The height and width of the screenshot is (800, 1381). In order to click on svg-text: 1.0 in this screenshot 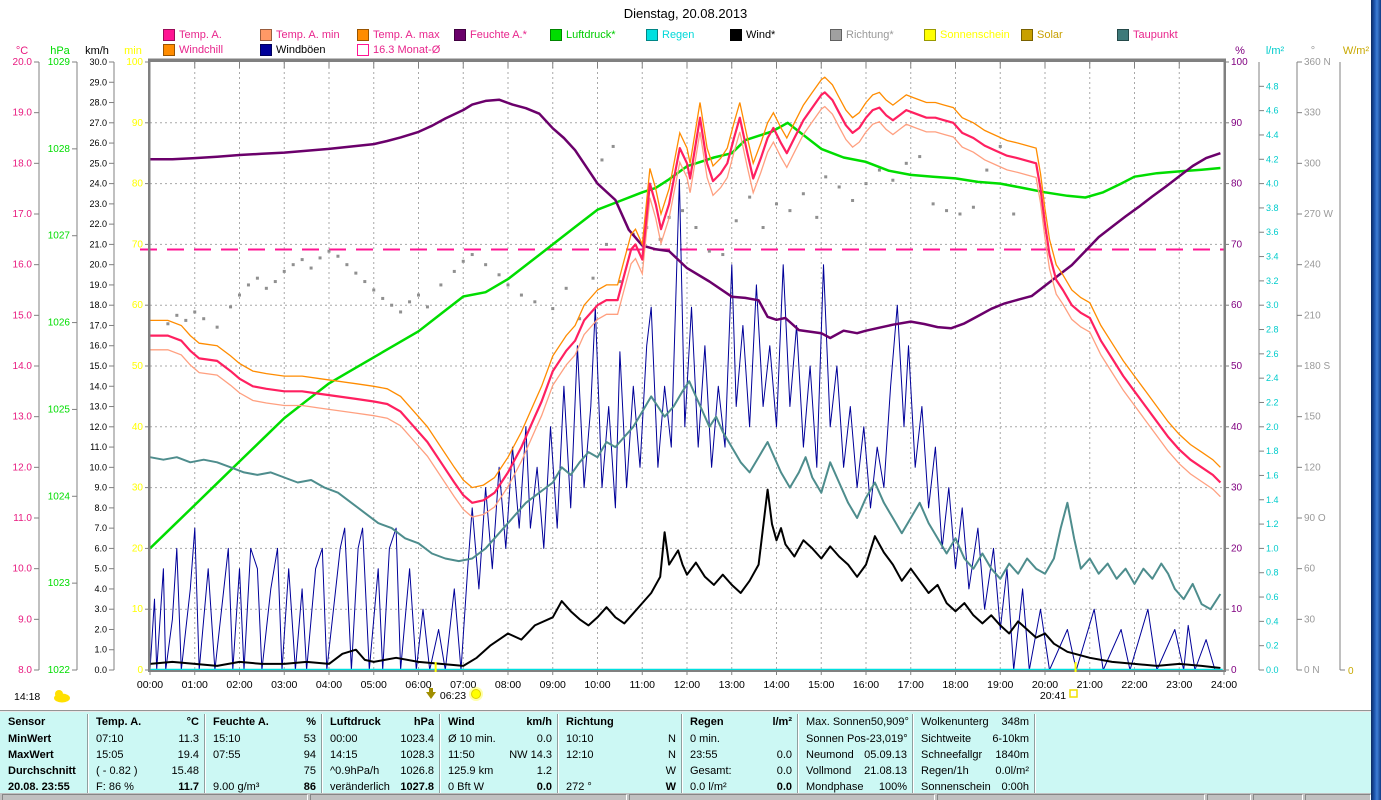, I will do `click(100, 650)`.